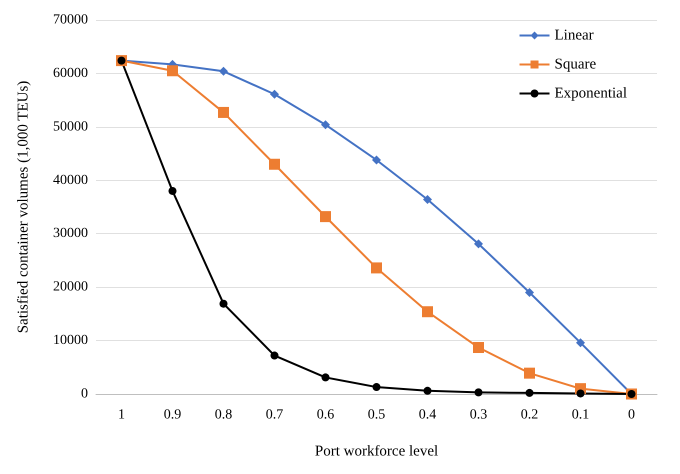 The height and width of the screenshot is (474, 680). Describe the element at coordinates (70, 126) in the screenshot. I see `y-tick-label: 50000` at that location.